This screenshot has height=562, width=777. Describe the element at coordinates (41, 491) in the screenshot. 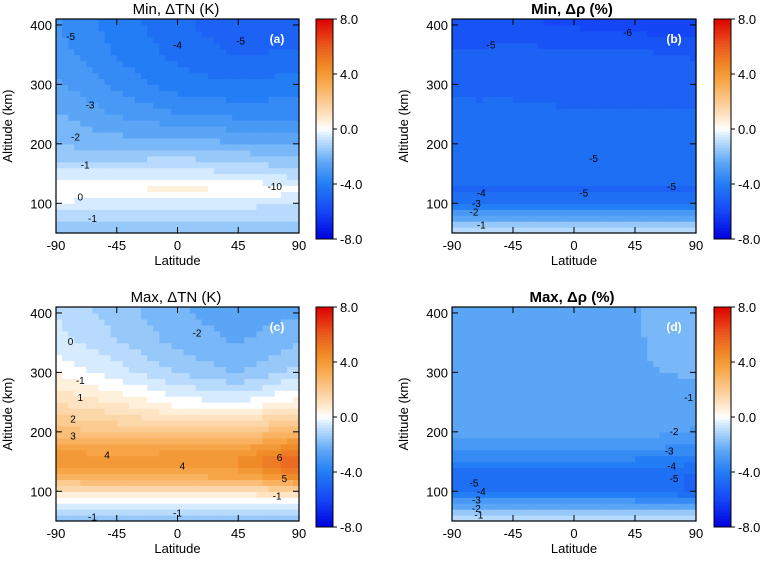

I see `y-tick-label: 100` at that location.